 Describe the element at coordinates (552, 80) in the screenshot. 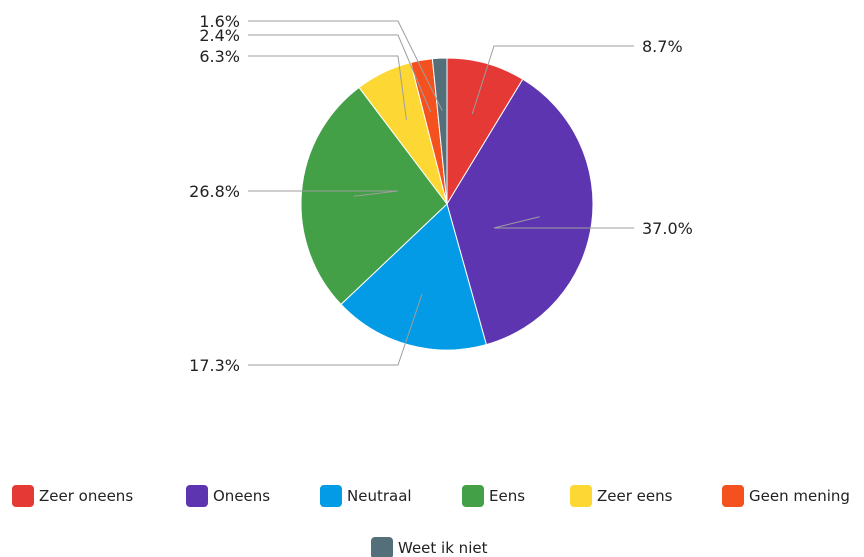

I see `leader-line-zeer-oneens` at that location.